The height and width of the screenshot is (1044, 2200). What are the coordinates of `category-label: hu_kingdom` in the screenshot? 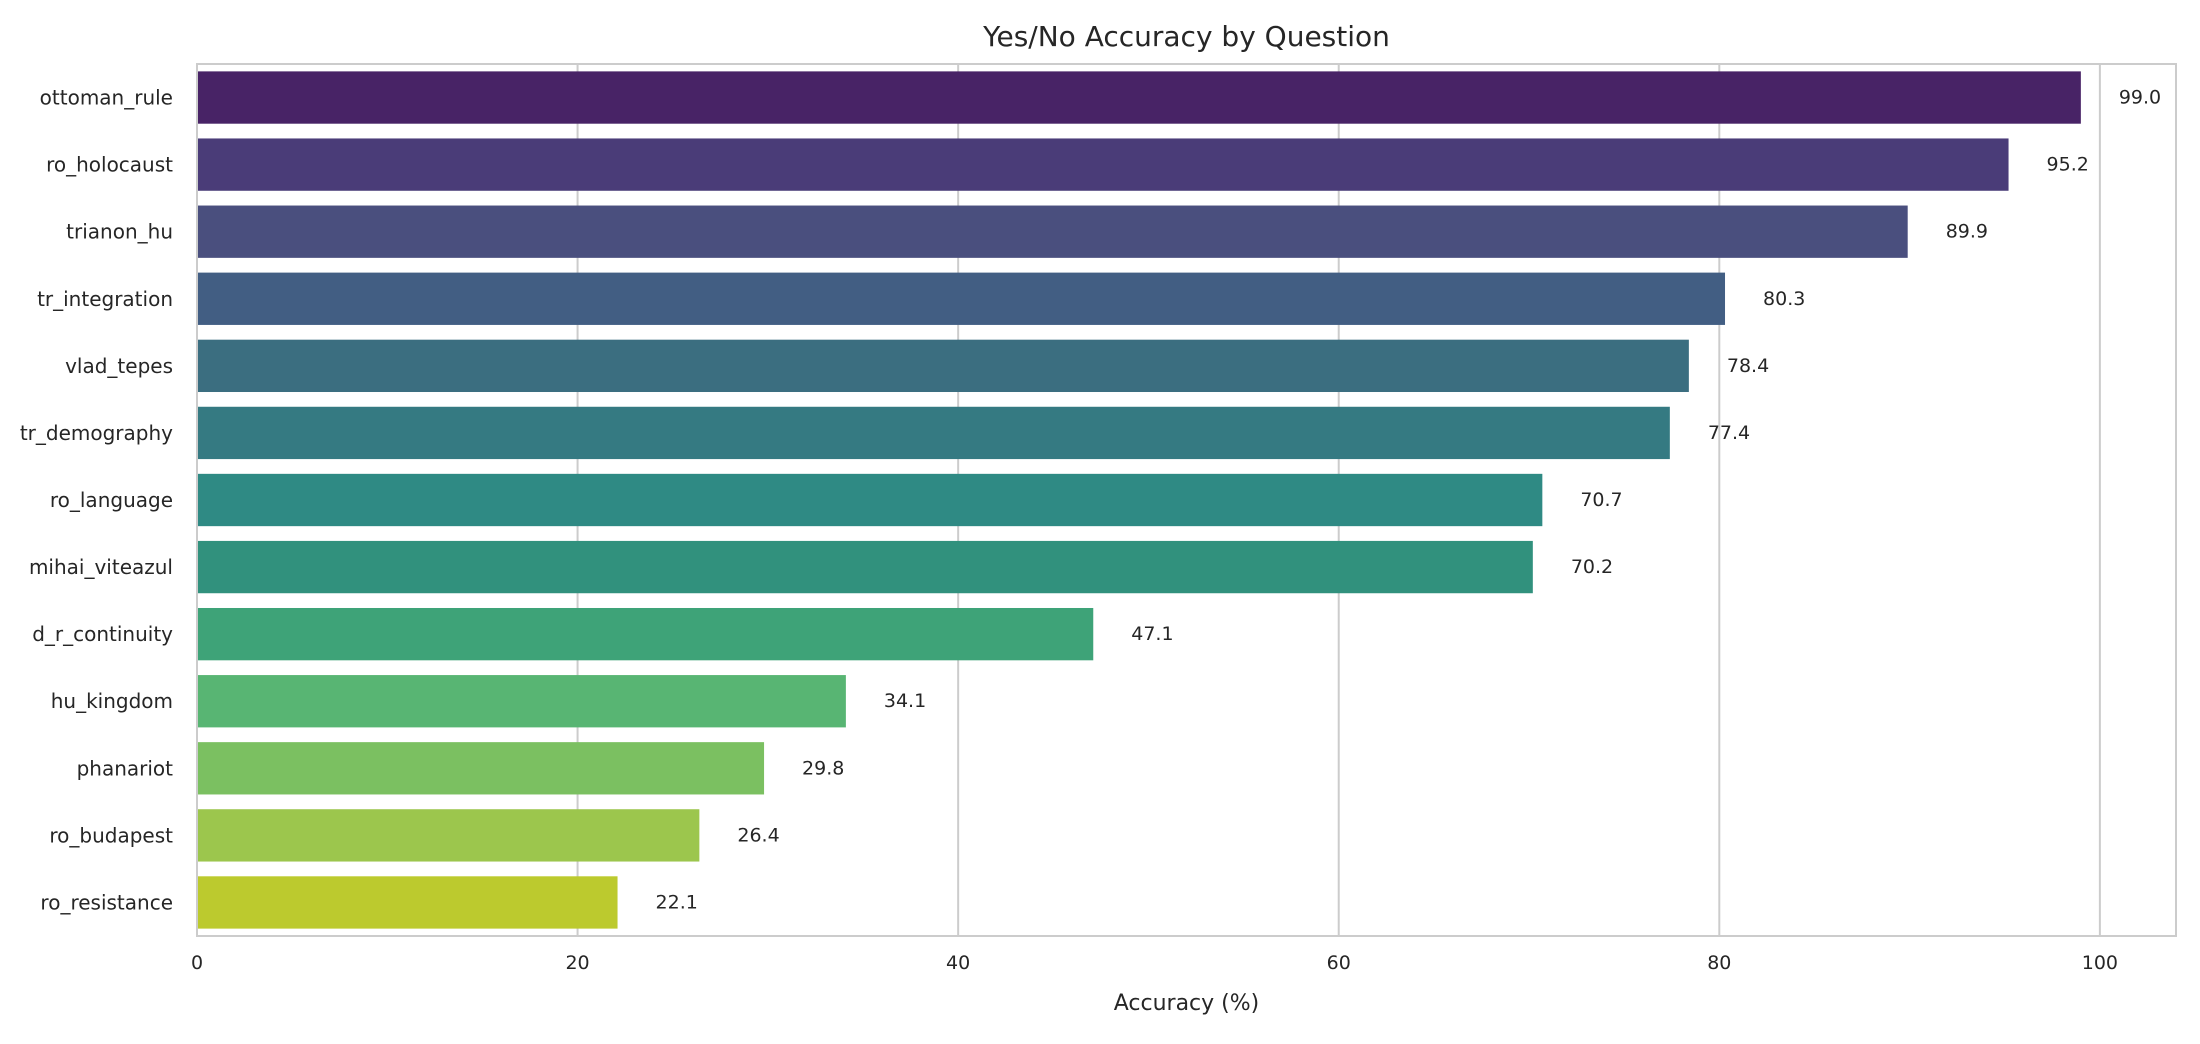 It's located at (112, 701).